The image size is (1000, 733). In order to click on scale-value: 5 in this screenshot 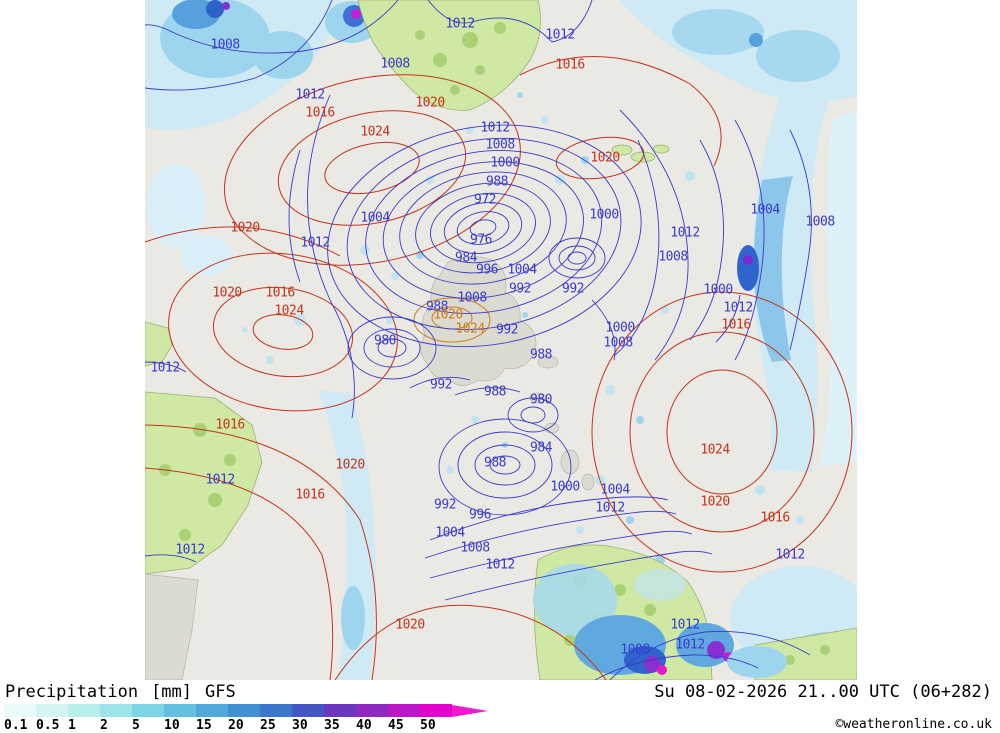, I will do `click(136, 725)`.